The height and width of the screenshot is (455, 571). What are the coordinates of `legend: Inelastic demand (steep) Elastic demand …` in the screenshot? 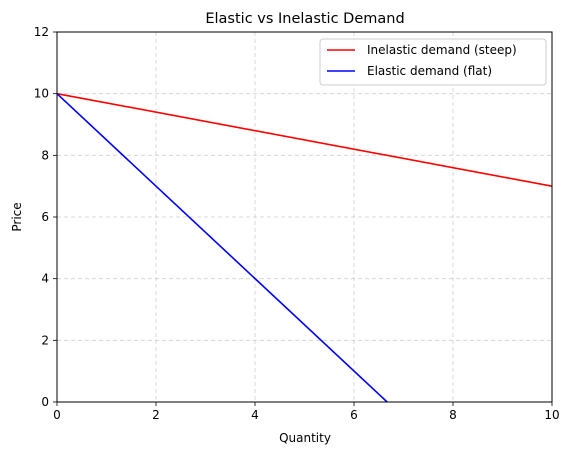 It's located at (433, 62).